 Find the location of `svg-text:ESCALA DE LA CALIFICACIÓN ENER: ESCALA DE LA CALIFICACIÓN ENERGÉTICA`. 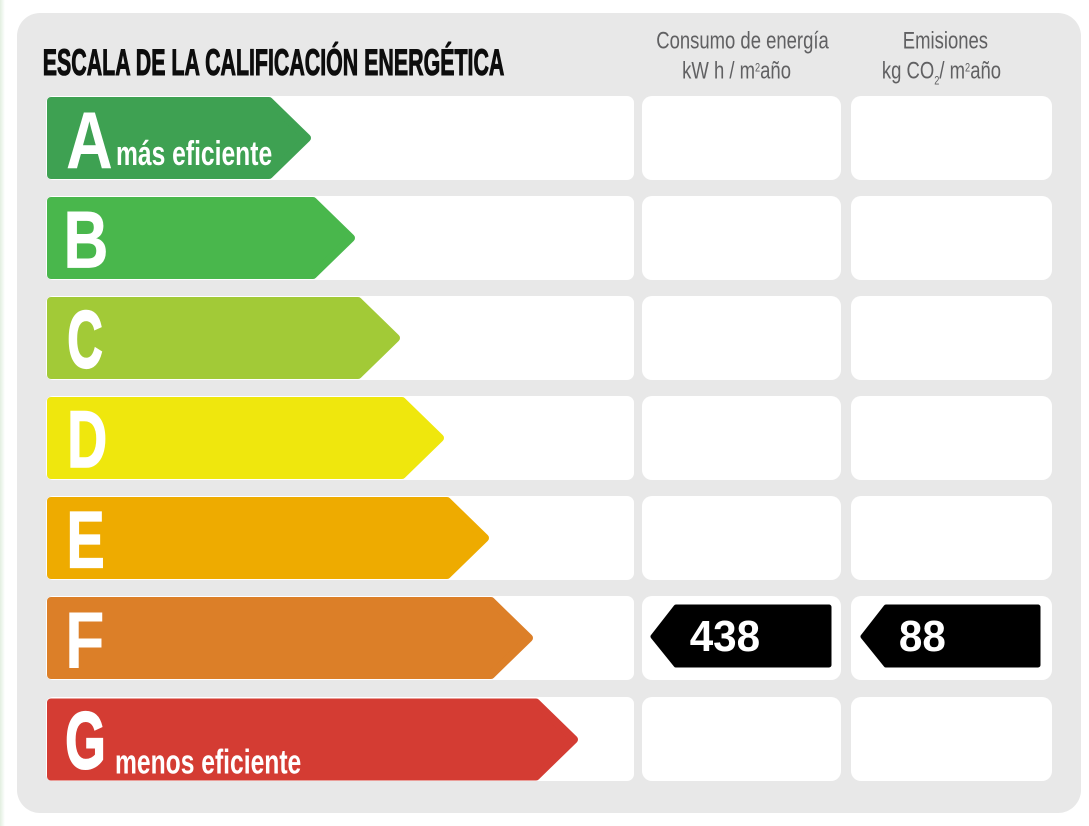

svg-text:ESCALA DE LA CALIFICACIÓN ENER: ESCALA DE LA CALIFICACIÓN ENERGÉTICA is located at coordinates (274, 63).